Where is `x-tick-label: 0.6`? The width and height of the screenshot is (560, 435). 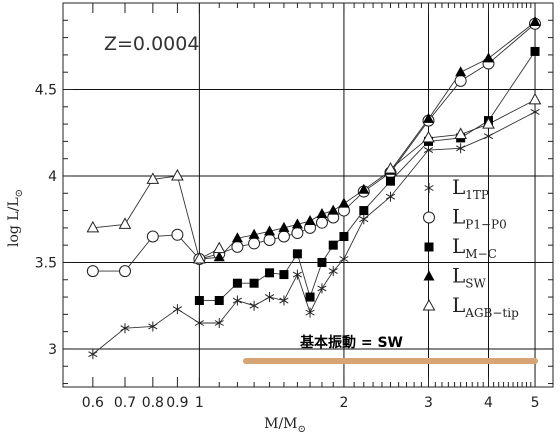
x-tick-label: 0.6 is located at coordinates (93, 403).